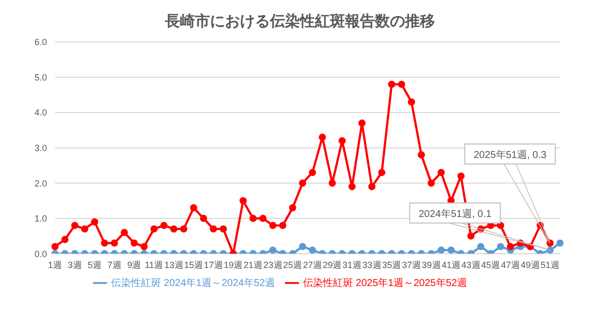  I want to click on x-tick-label: 3週, so click(75, 265).